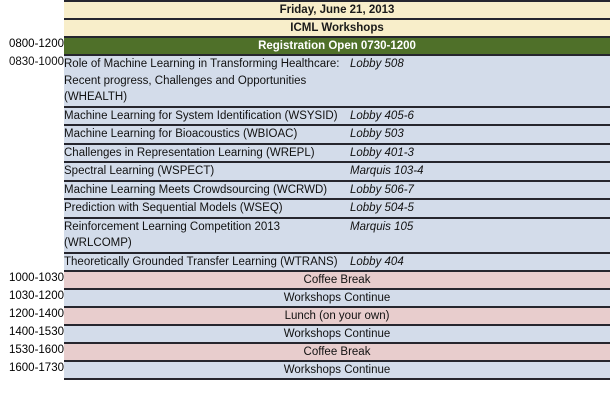 Image resolution: width=610 pixels, height=410 pixels. Describe the element at coordinates (480, 189) in the screenshot. I see `workshop-venue: Lobby 506-7` at that location.